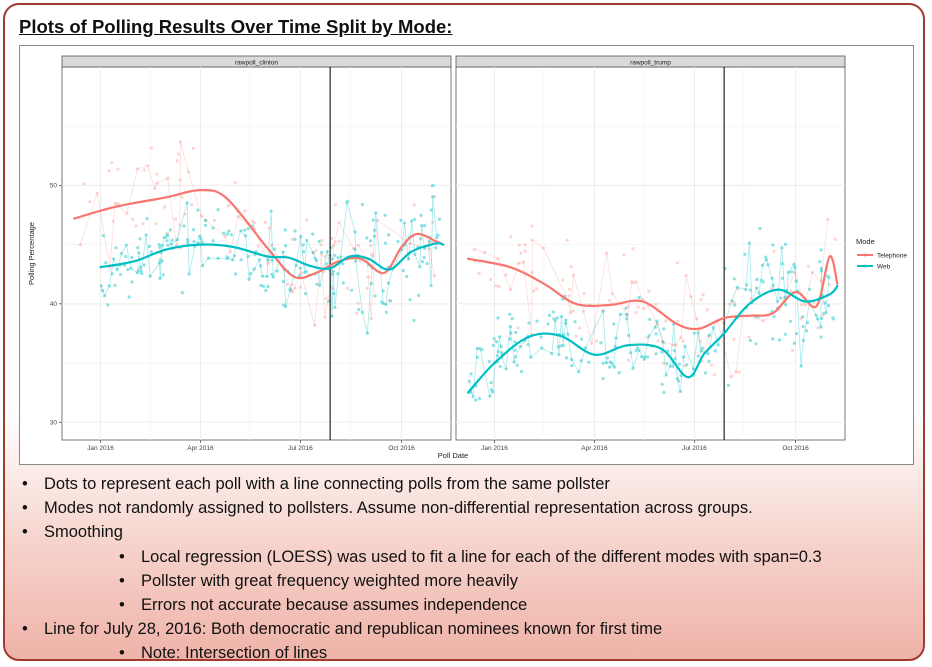  What do you see at coordinates (494, 448) in the screenshot?
I see `x-tick-label: Jan 2016` at bounding box center [494, 448].